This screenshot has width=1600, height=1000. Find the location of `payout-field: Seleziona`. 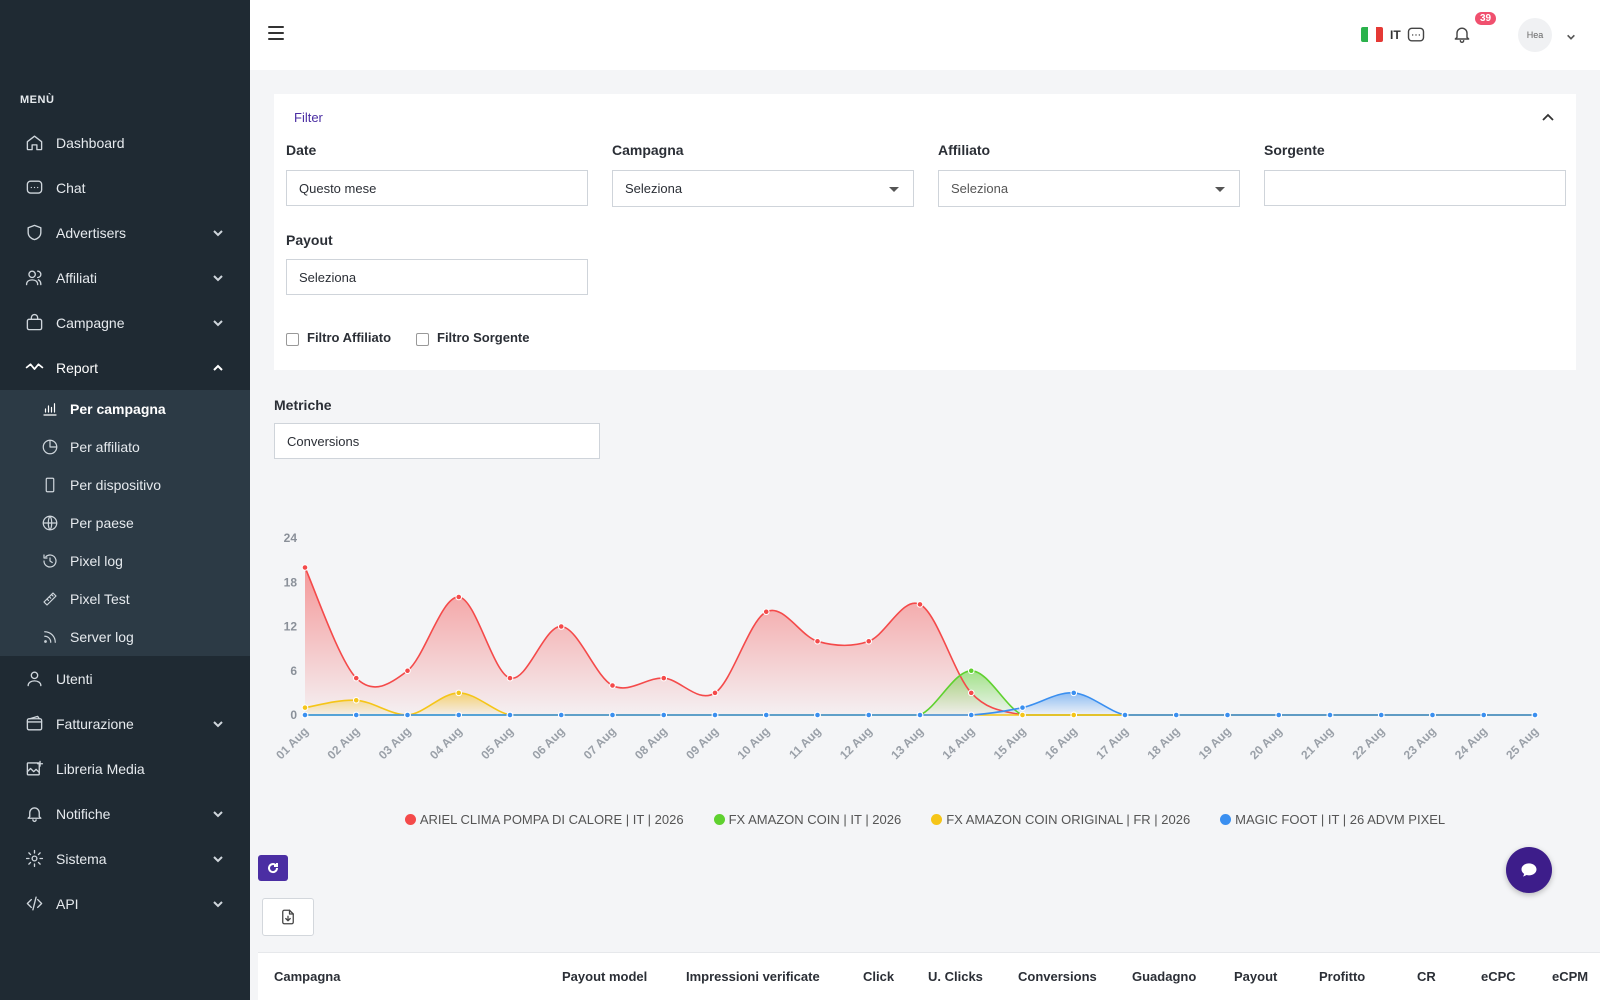

payout-field: Seleziona is located at coordinates (437, 277).